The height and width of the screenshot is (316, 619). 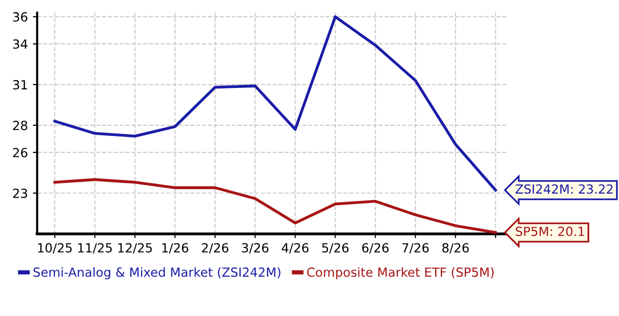 What do you see at coordinates (335, 248) in the screenshot?
I see `x-tick-label: 5/26` at bounding box center [335, 248].